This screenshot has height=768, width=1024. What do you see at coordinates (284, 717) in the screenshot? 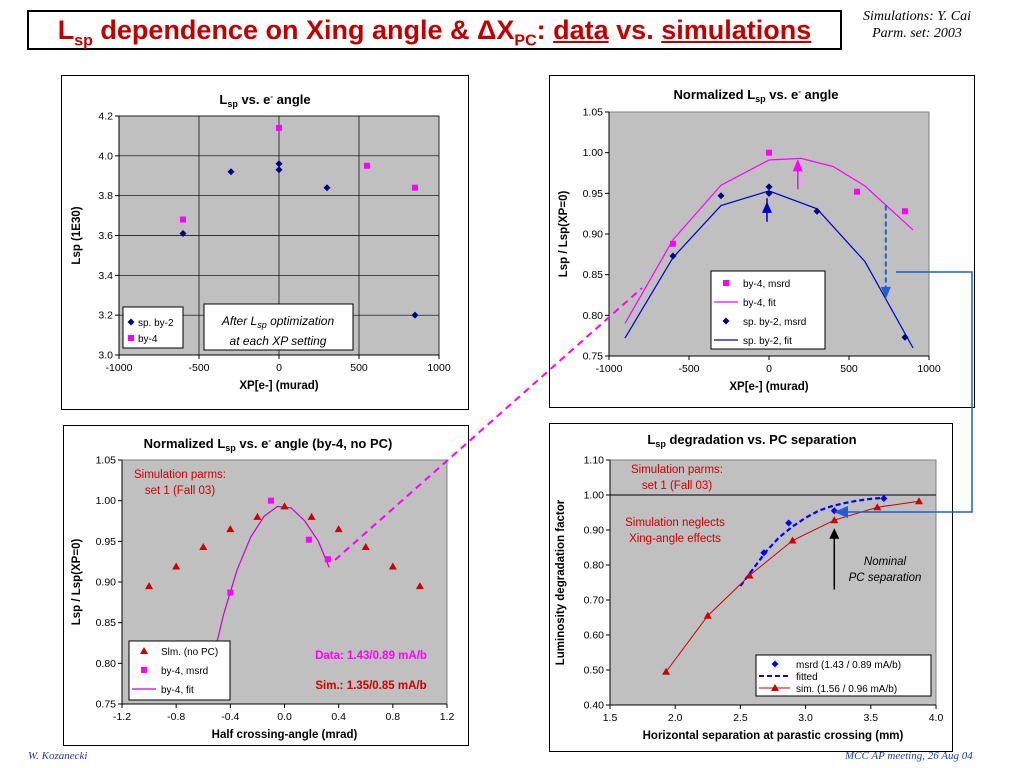
I see `x-tick-label: 0.0` at bounding box center [284, 717].